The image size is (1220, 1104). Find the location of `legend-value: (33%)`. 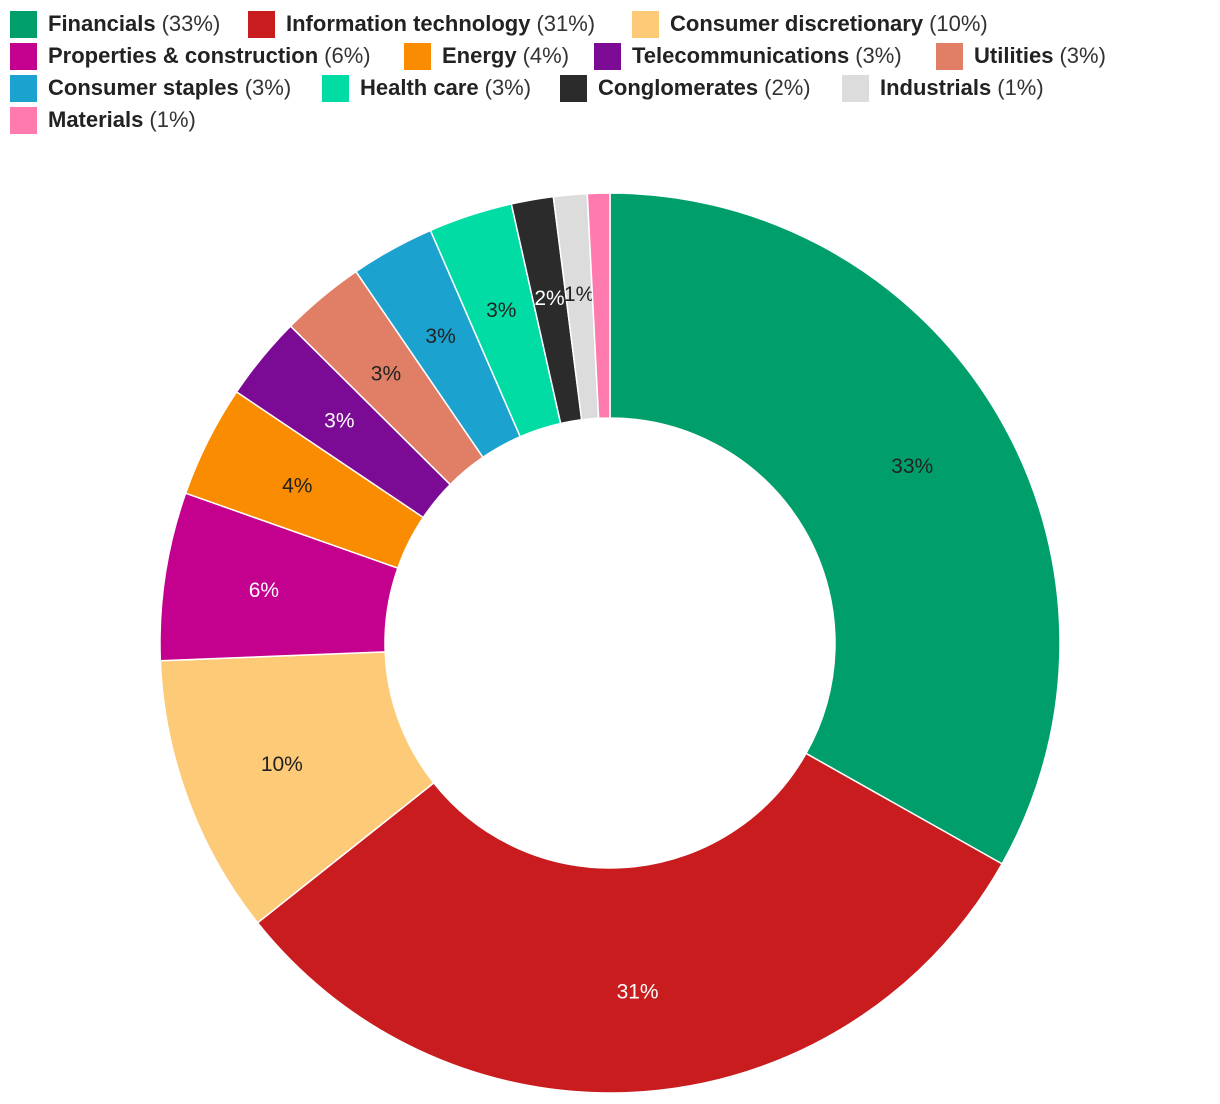

legend-value: (33%) is located at coordinates (191, 23).